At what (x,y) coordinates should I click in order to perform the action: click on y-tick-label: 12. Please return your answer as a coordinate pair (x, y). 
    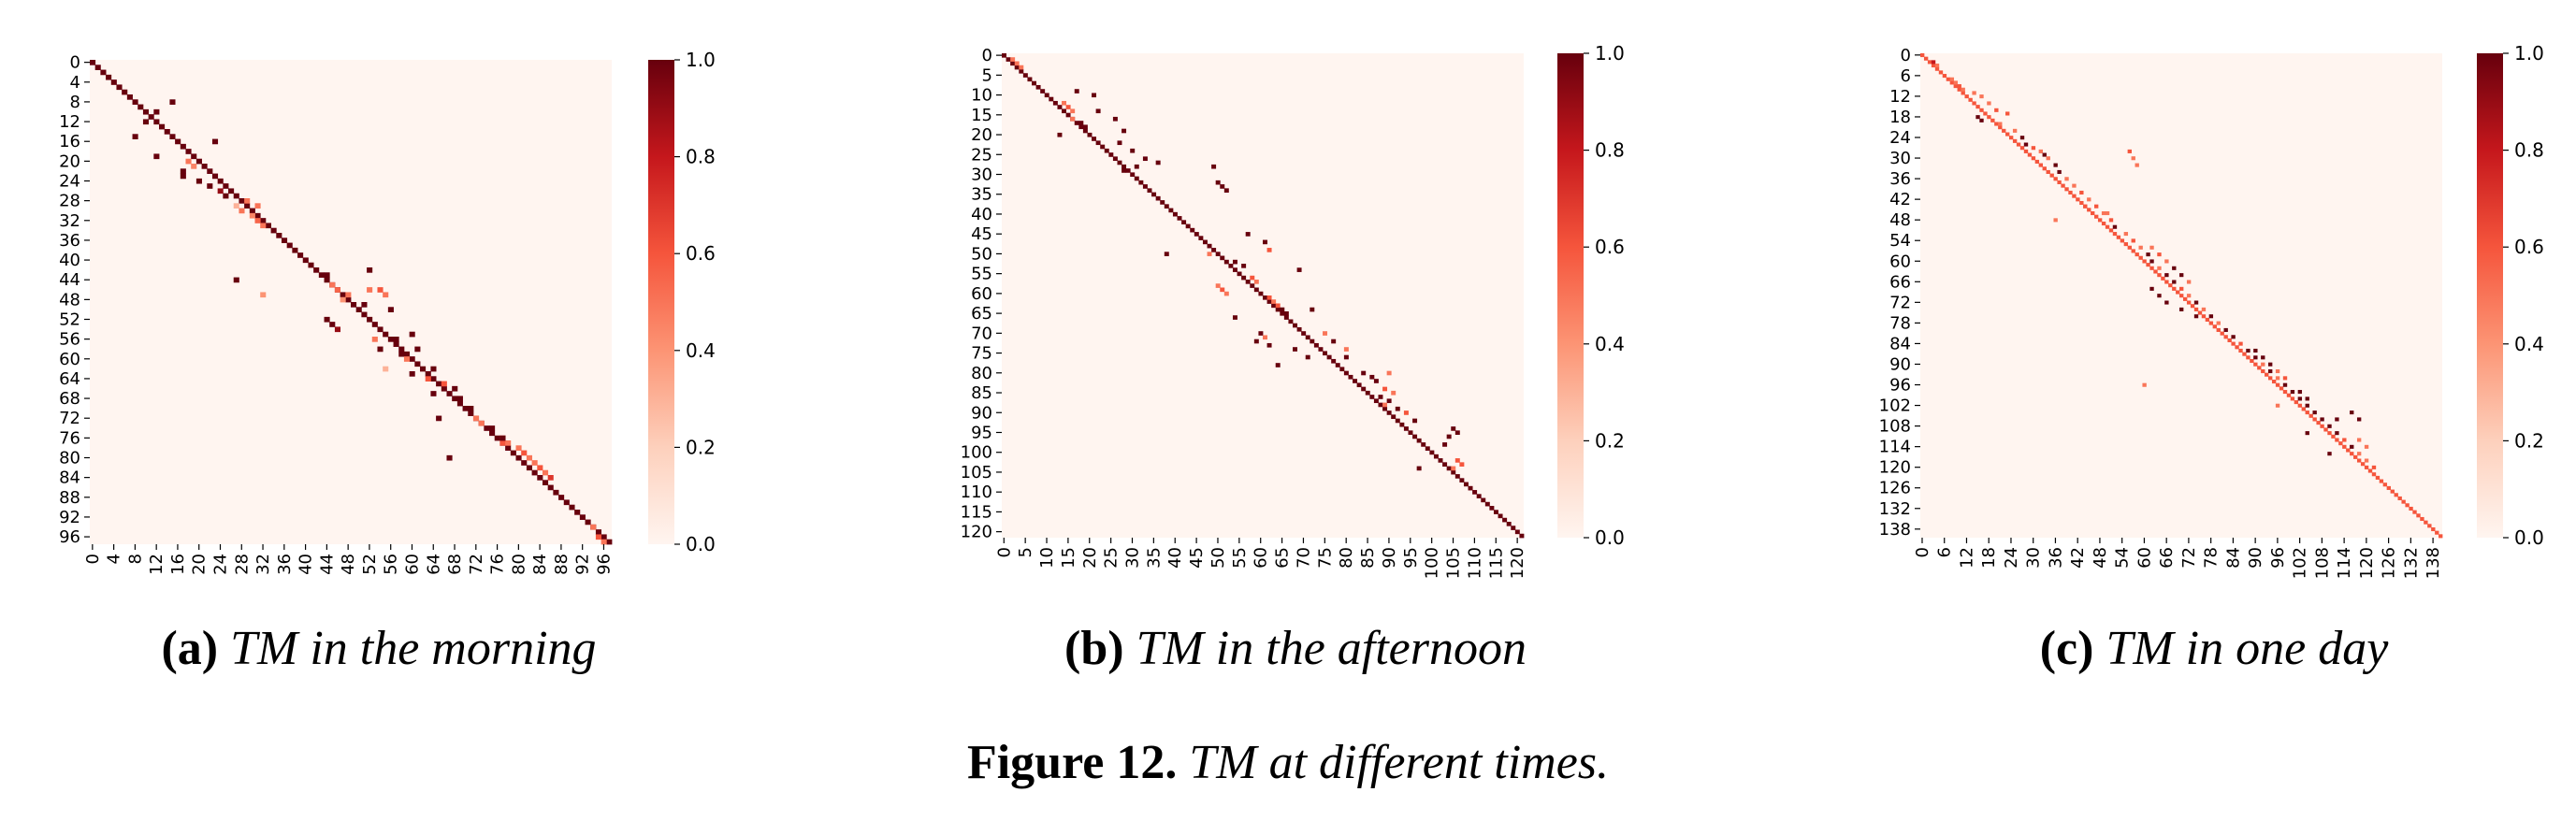
    Looking at the image, I should click on (1900, 97).